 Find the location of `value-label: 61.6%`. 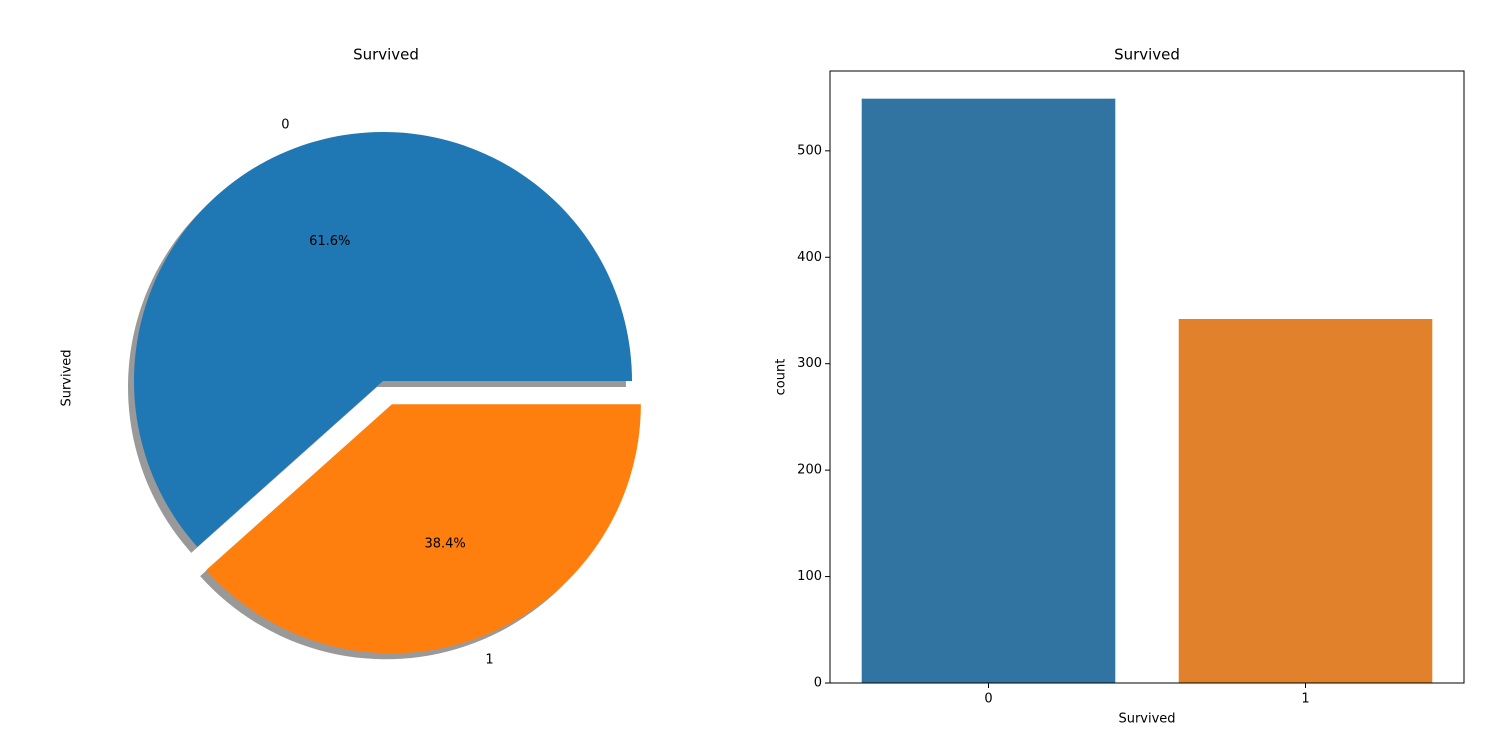

value-label: 61.6% is located at coordinates (329, 241).